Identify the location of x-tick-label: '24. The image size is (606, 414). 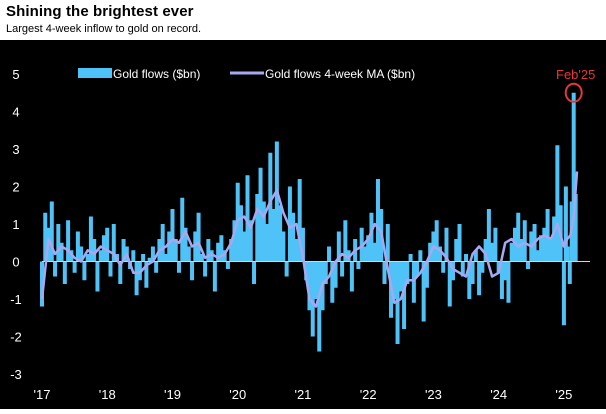
(498, 394).